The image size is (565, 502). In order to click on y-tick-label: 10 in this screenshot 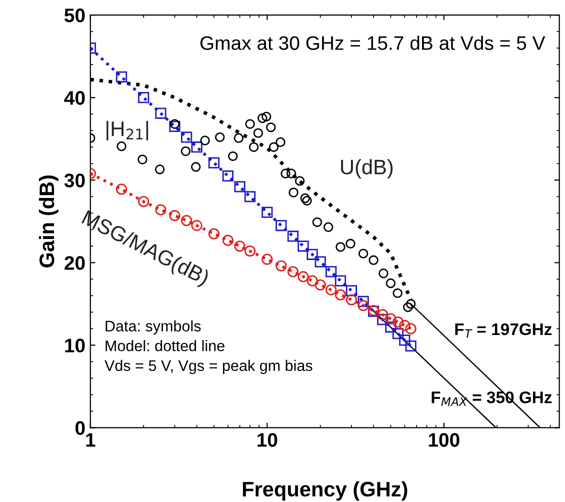, I will do `click(75, 345)`.